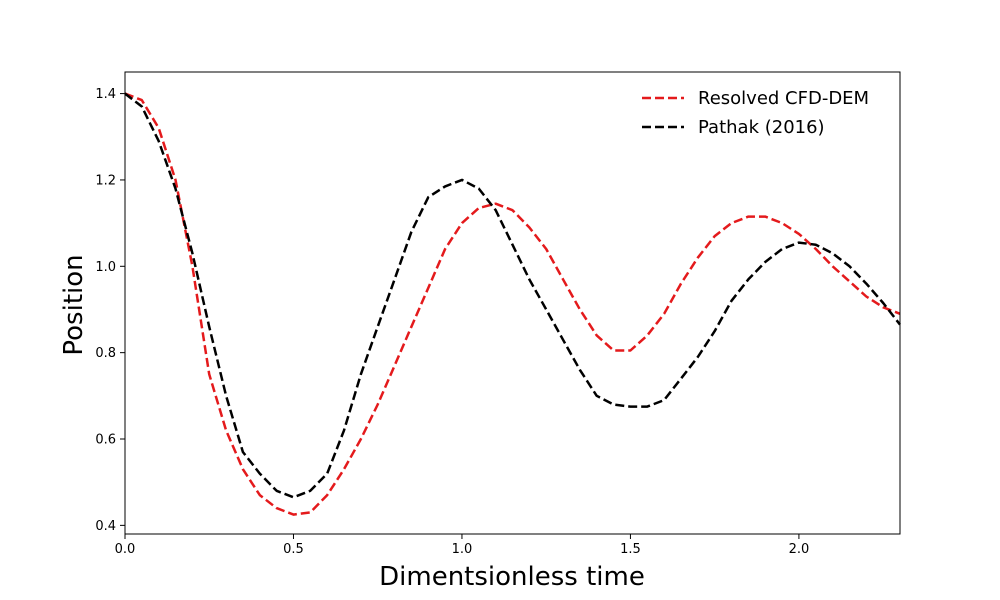  Describe the element at coordinates (462, 549) in the screenshot. I see `x-tick-label: 1.0` at that location.